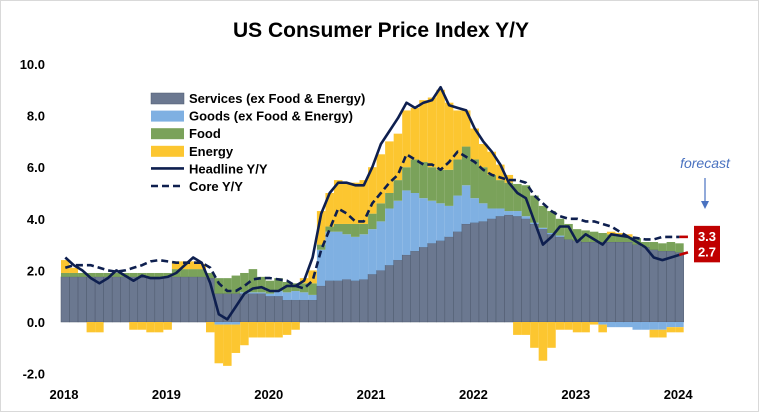 This screenshot has height=416, width=759. I want to click on x-tick-label: 2018, so click(64, 394).